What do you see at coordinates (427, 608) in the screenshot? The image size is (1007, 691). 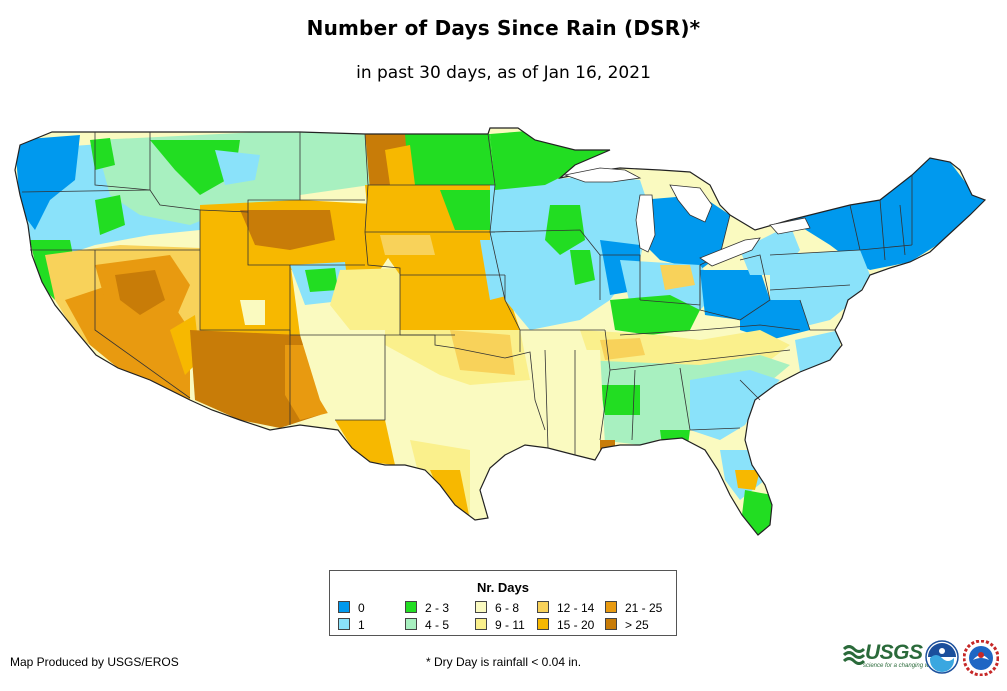 I see `legend-item-2-3: 2 - 3` at bounding box center [427, 608].